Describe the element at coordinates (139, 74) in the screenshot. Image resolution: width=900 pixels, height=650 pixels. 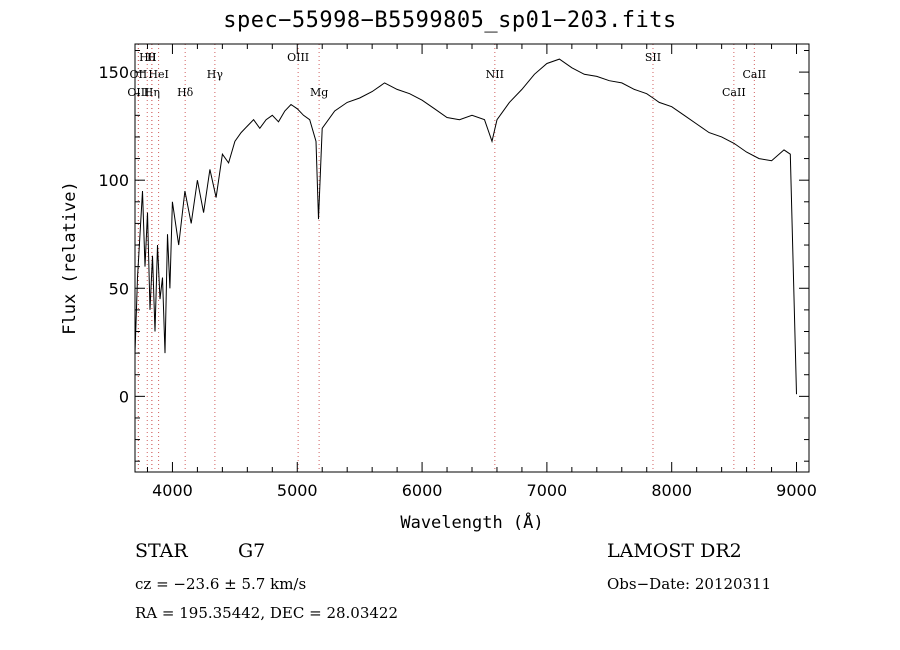
I see `line-marker-label: OII` at that location.